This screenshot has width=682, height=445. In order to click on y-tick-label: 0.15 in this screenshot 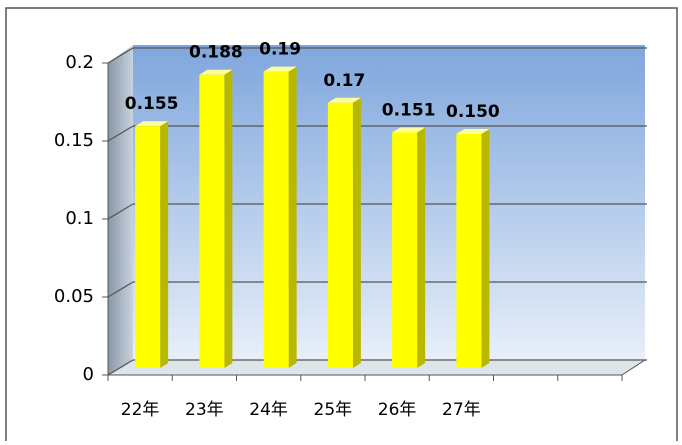, I will do `click(74, 140)`.